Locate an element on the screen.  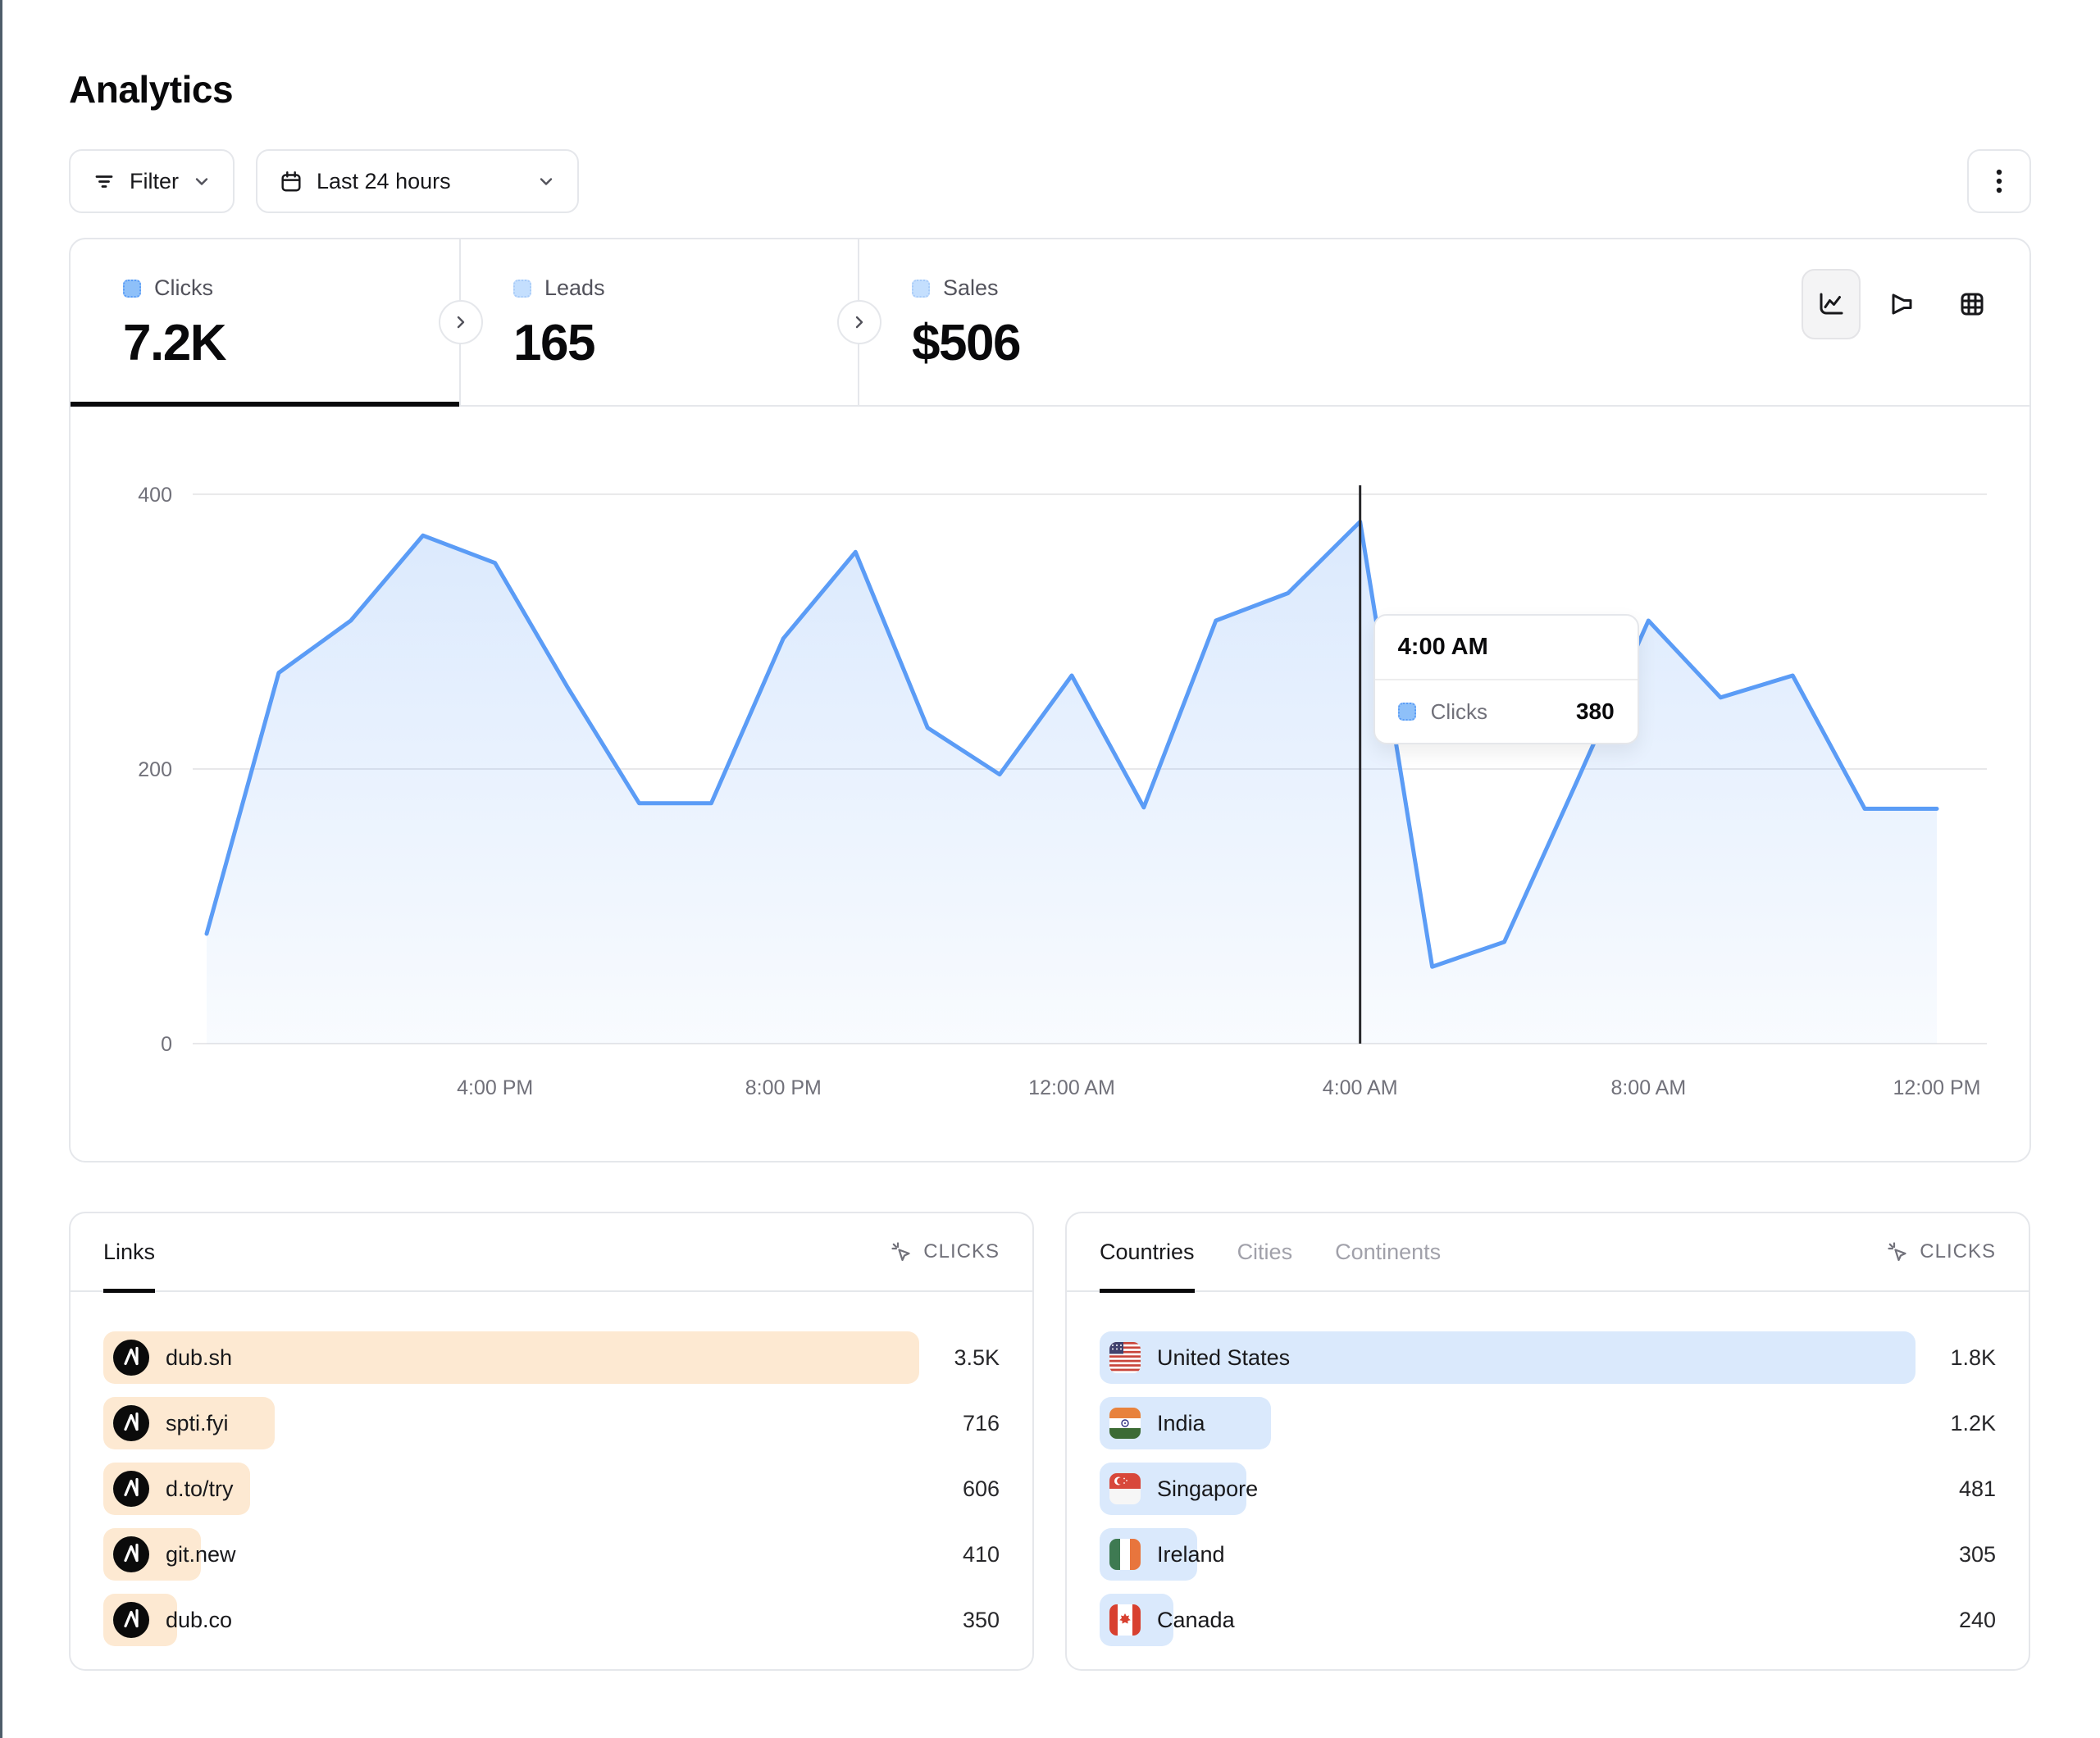
chart-tooltip: 4:00 AM Clicks 380 is located at coordinates (1506, 679).